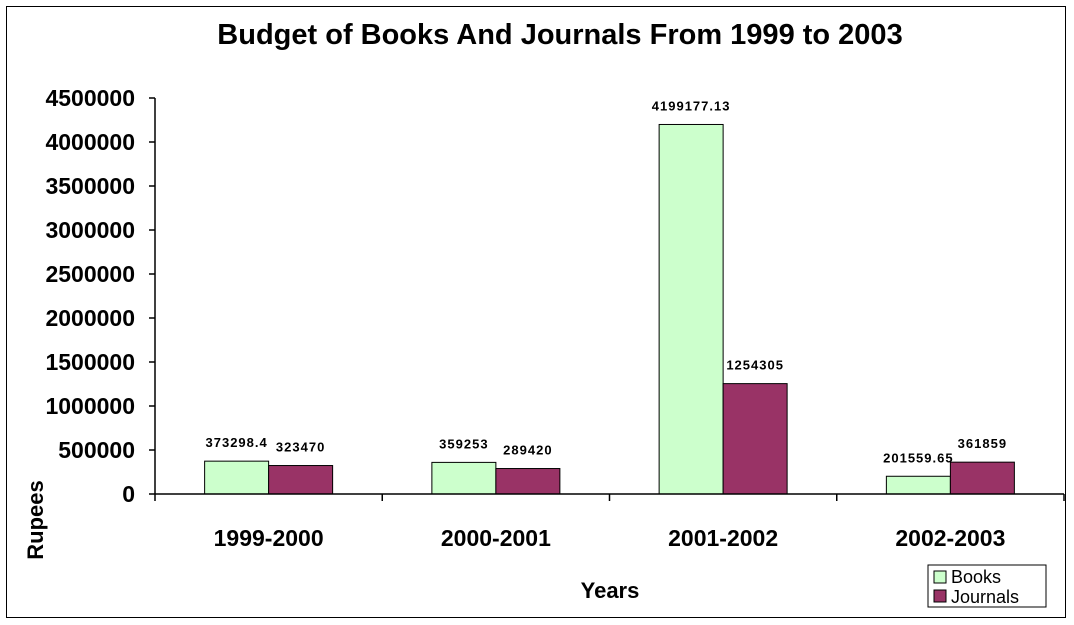  What do you see at coordinates (90, 230) in the screenshot?
I see `y-tick-label: 3000000` at bounding box center [90, 230].